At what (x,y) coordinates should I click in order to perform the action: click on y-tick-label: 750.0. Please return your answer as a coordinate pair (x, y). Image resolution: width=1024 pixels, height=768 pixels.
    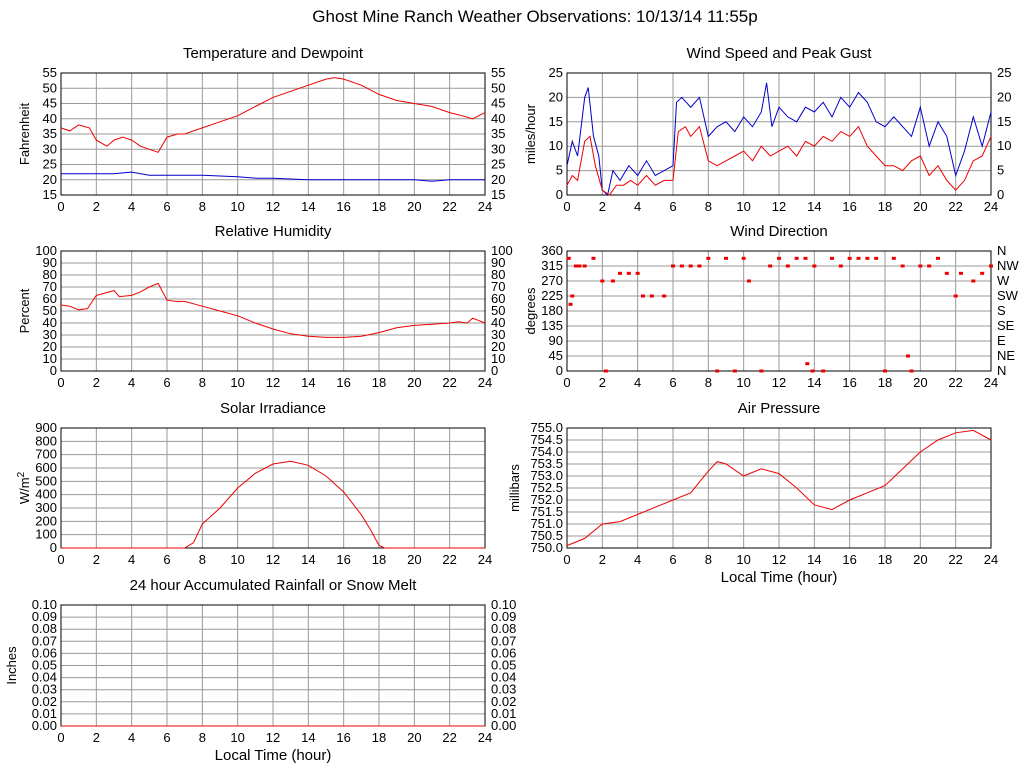
    Looking at the image, I should click on (546, 547).